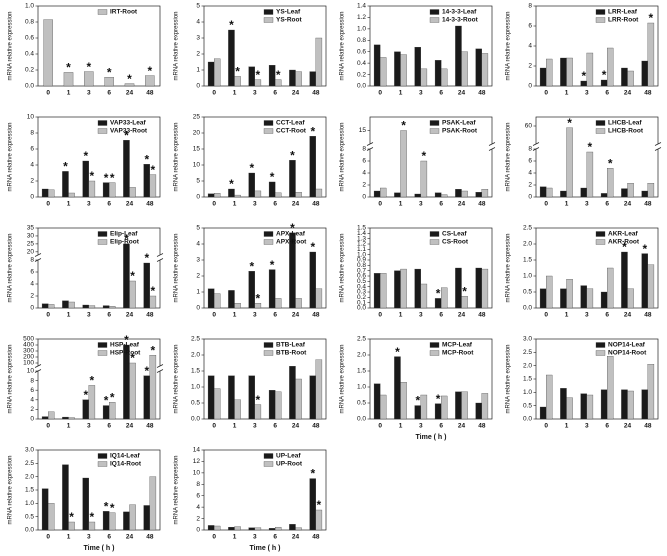 This screenshot has width=667, height=556. What do you see at coordinates (628, 426) in the screenshot?
I see `x-tick-label: 24` at bounding box center [628, 426].